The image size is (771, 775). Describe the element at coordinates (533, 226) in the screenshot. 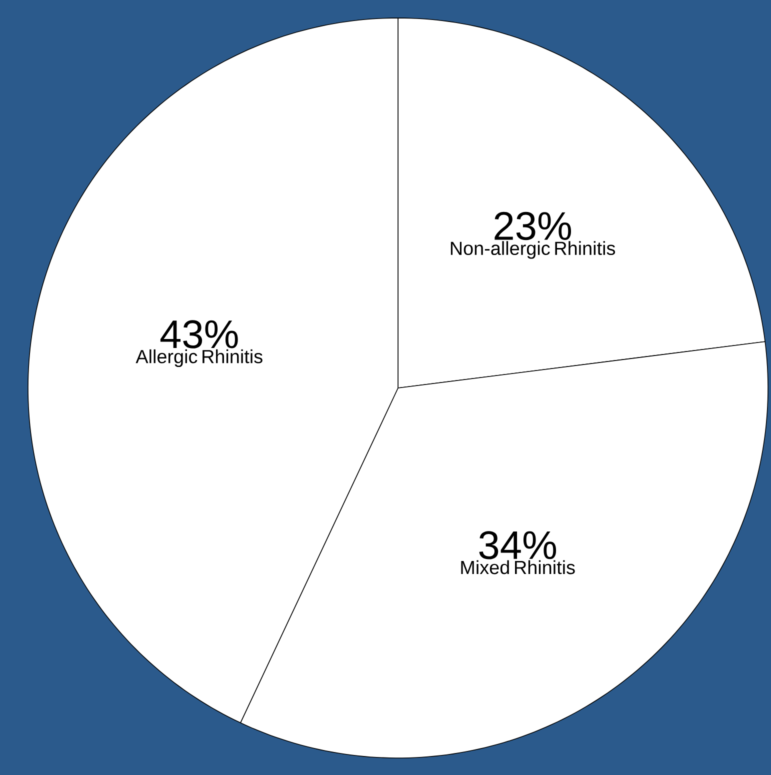

I see `data-label: 23%` at that location.